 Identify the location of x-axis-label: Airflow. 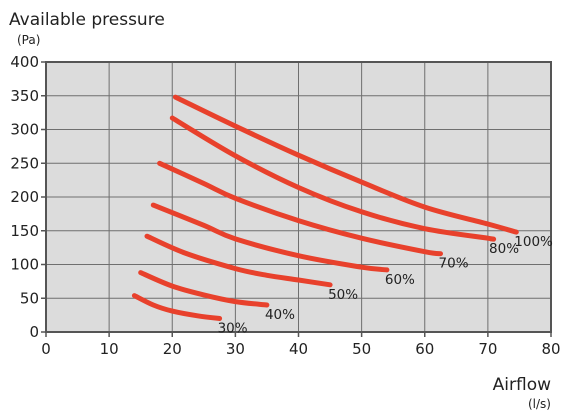
(522, 385).